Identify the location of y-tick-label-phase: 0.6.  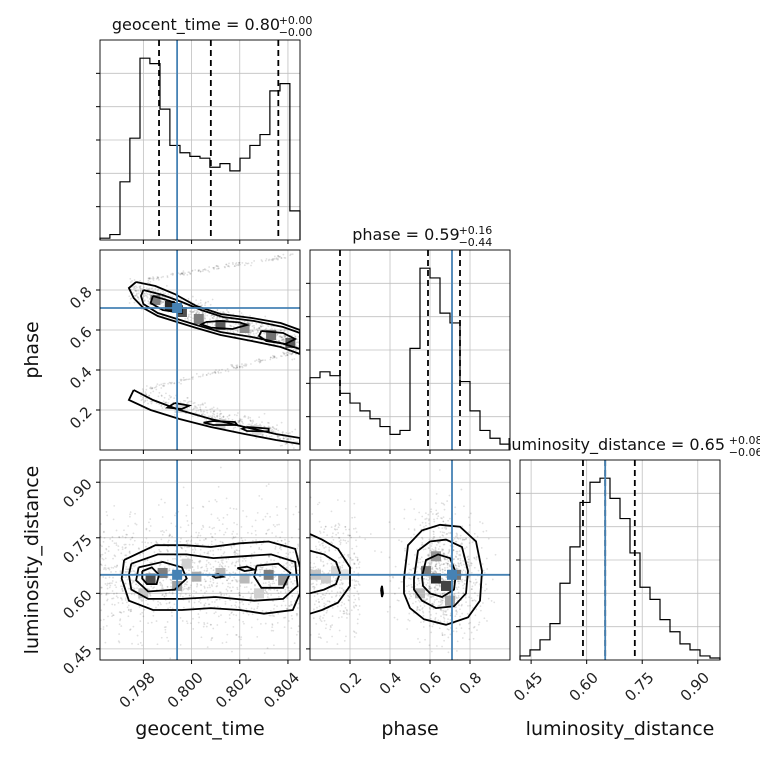
(81, 338).